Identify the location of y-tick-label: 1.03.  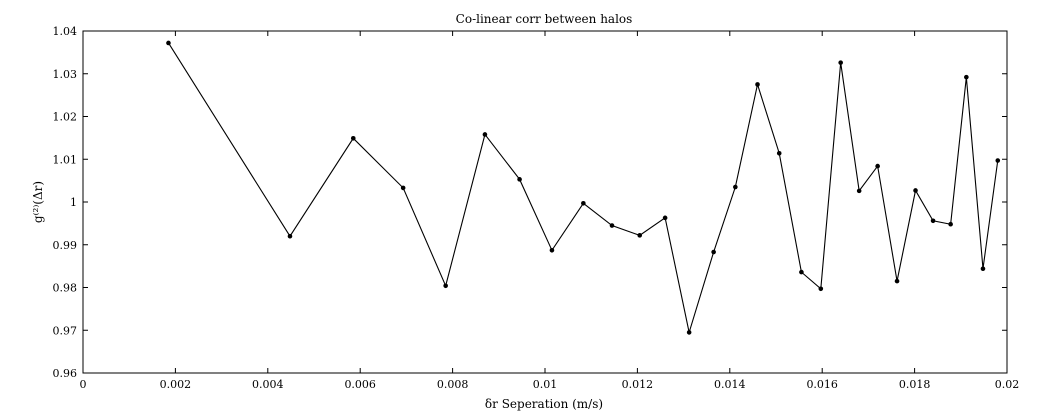
(65, 74).